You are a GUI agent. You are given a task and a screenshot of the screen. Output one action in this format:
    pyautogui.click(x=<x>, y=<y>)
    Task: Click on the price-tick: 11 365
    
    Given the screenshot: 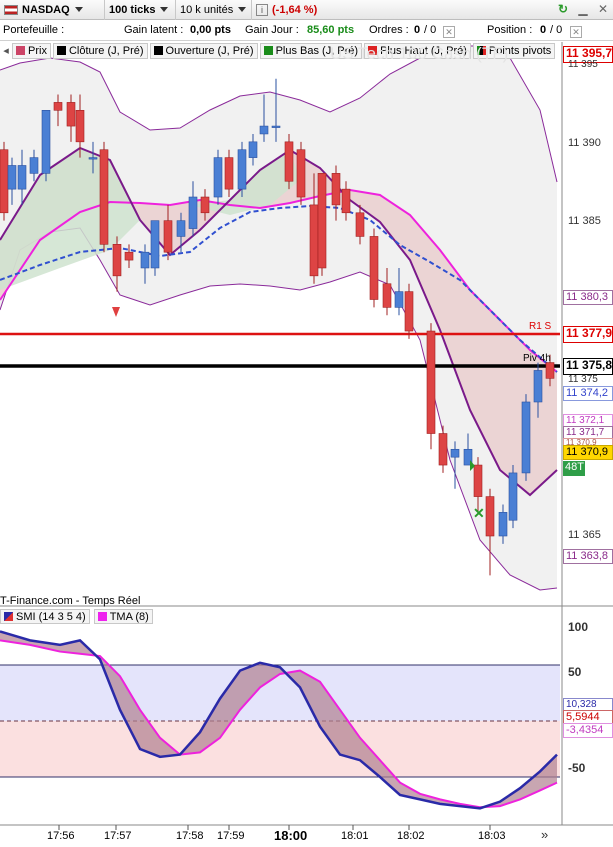 What is the action you would take?
    pyautogui.click(x=584, y=535)
    